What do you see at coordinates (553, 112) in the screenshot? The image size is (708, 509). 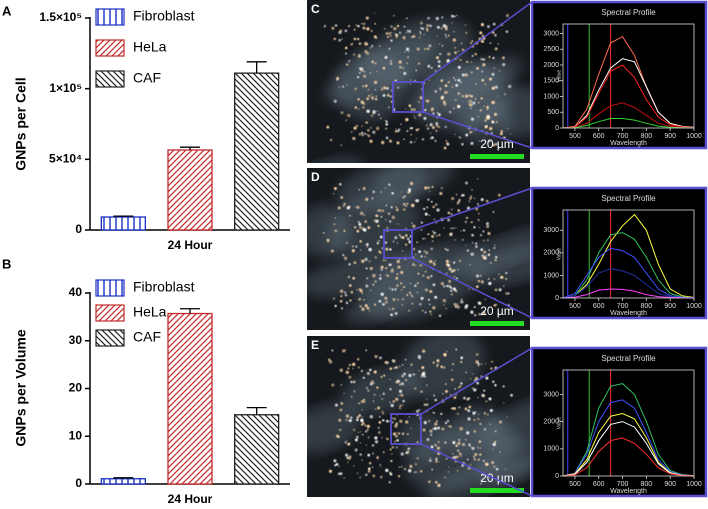 I see `y-tick-label: 500` at bounding box center [553, 112].